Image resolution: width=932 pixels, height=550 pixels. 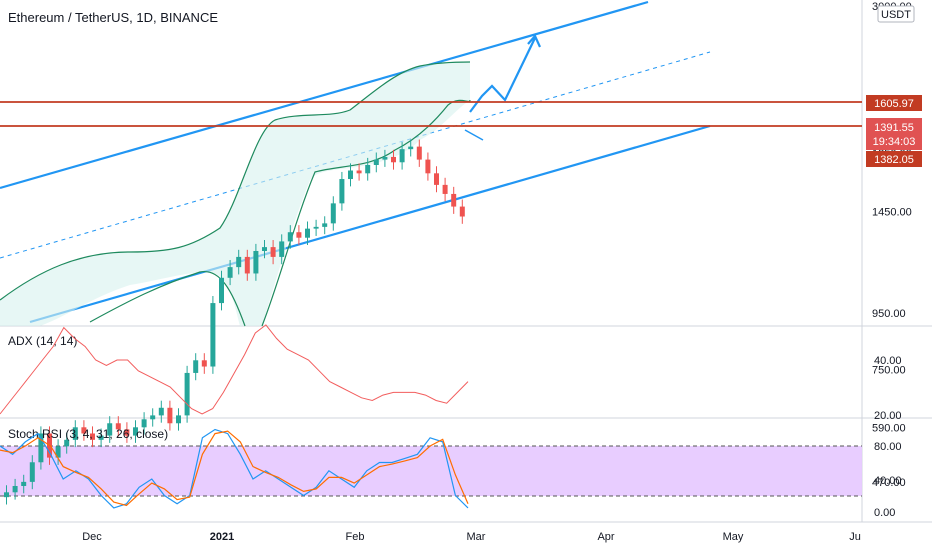 What do you see at coordinates (892, 212) in the screenshot?
I see `price-tick-label: 1450.00` at bounding box center [892, 212].